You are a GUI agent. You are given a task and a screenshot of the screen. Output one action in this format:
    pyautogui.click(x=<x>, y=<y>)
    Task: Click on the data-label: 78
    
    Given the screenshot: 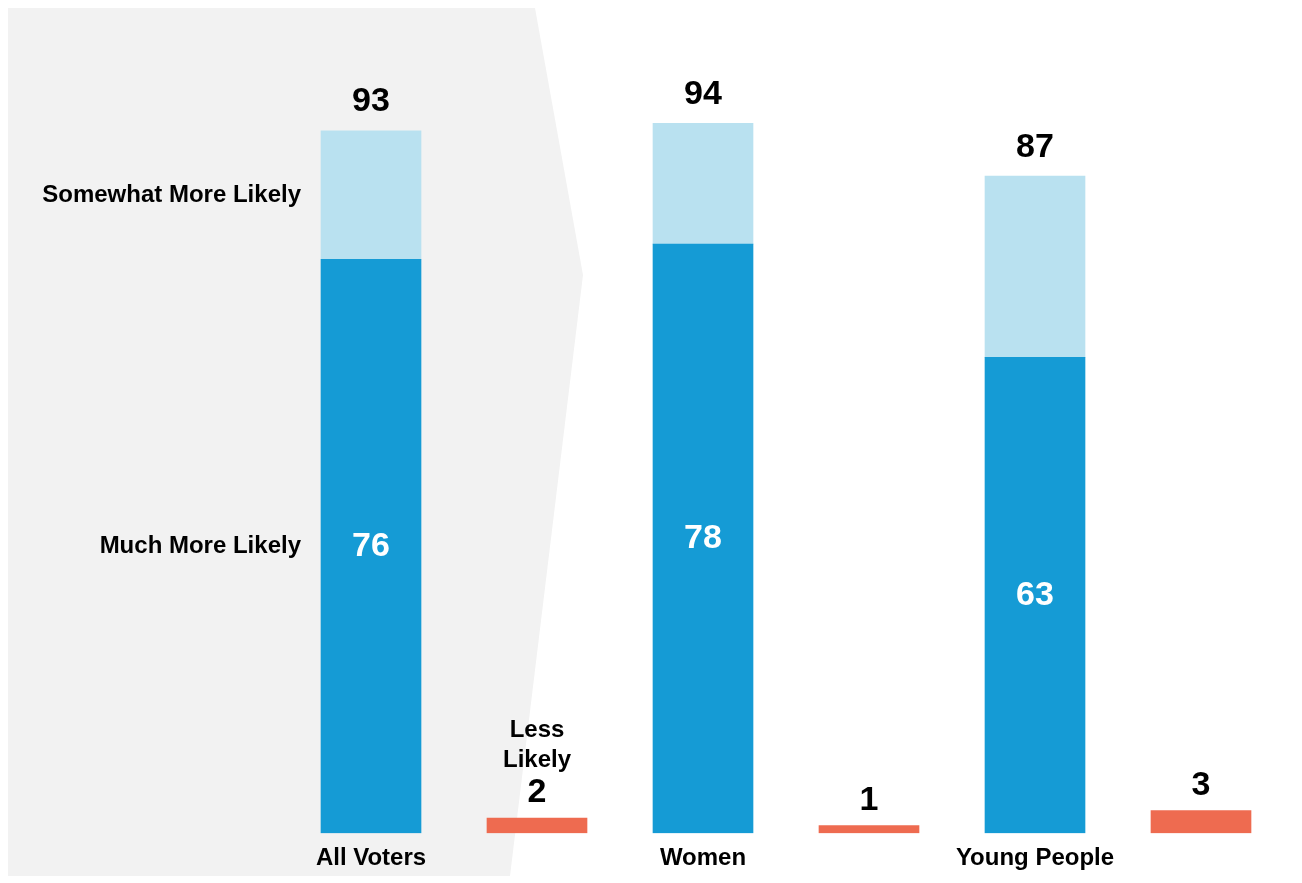 What is the action you would take?
    pyautogui.click(x=703, y=536)
    